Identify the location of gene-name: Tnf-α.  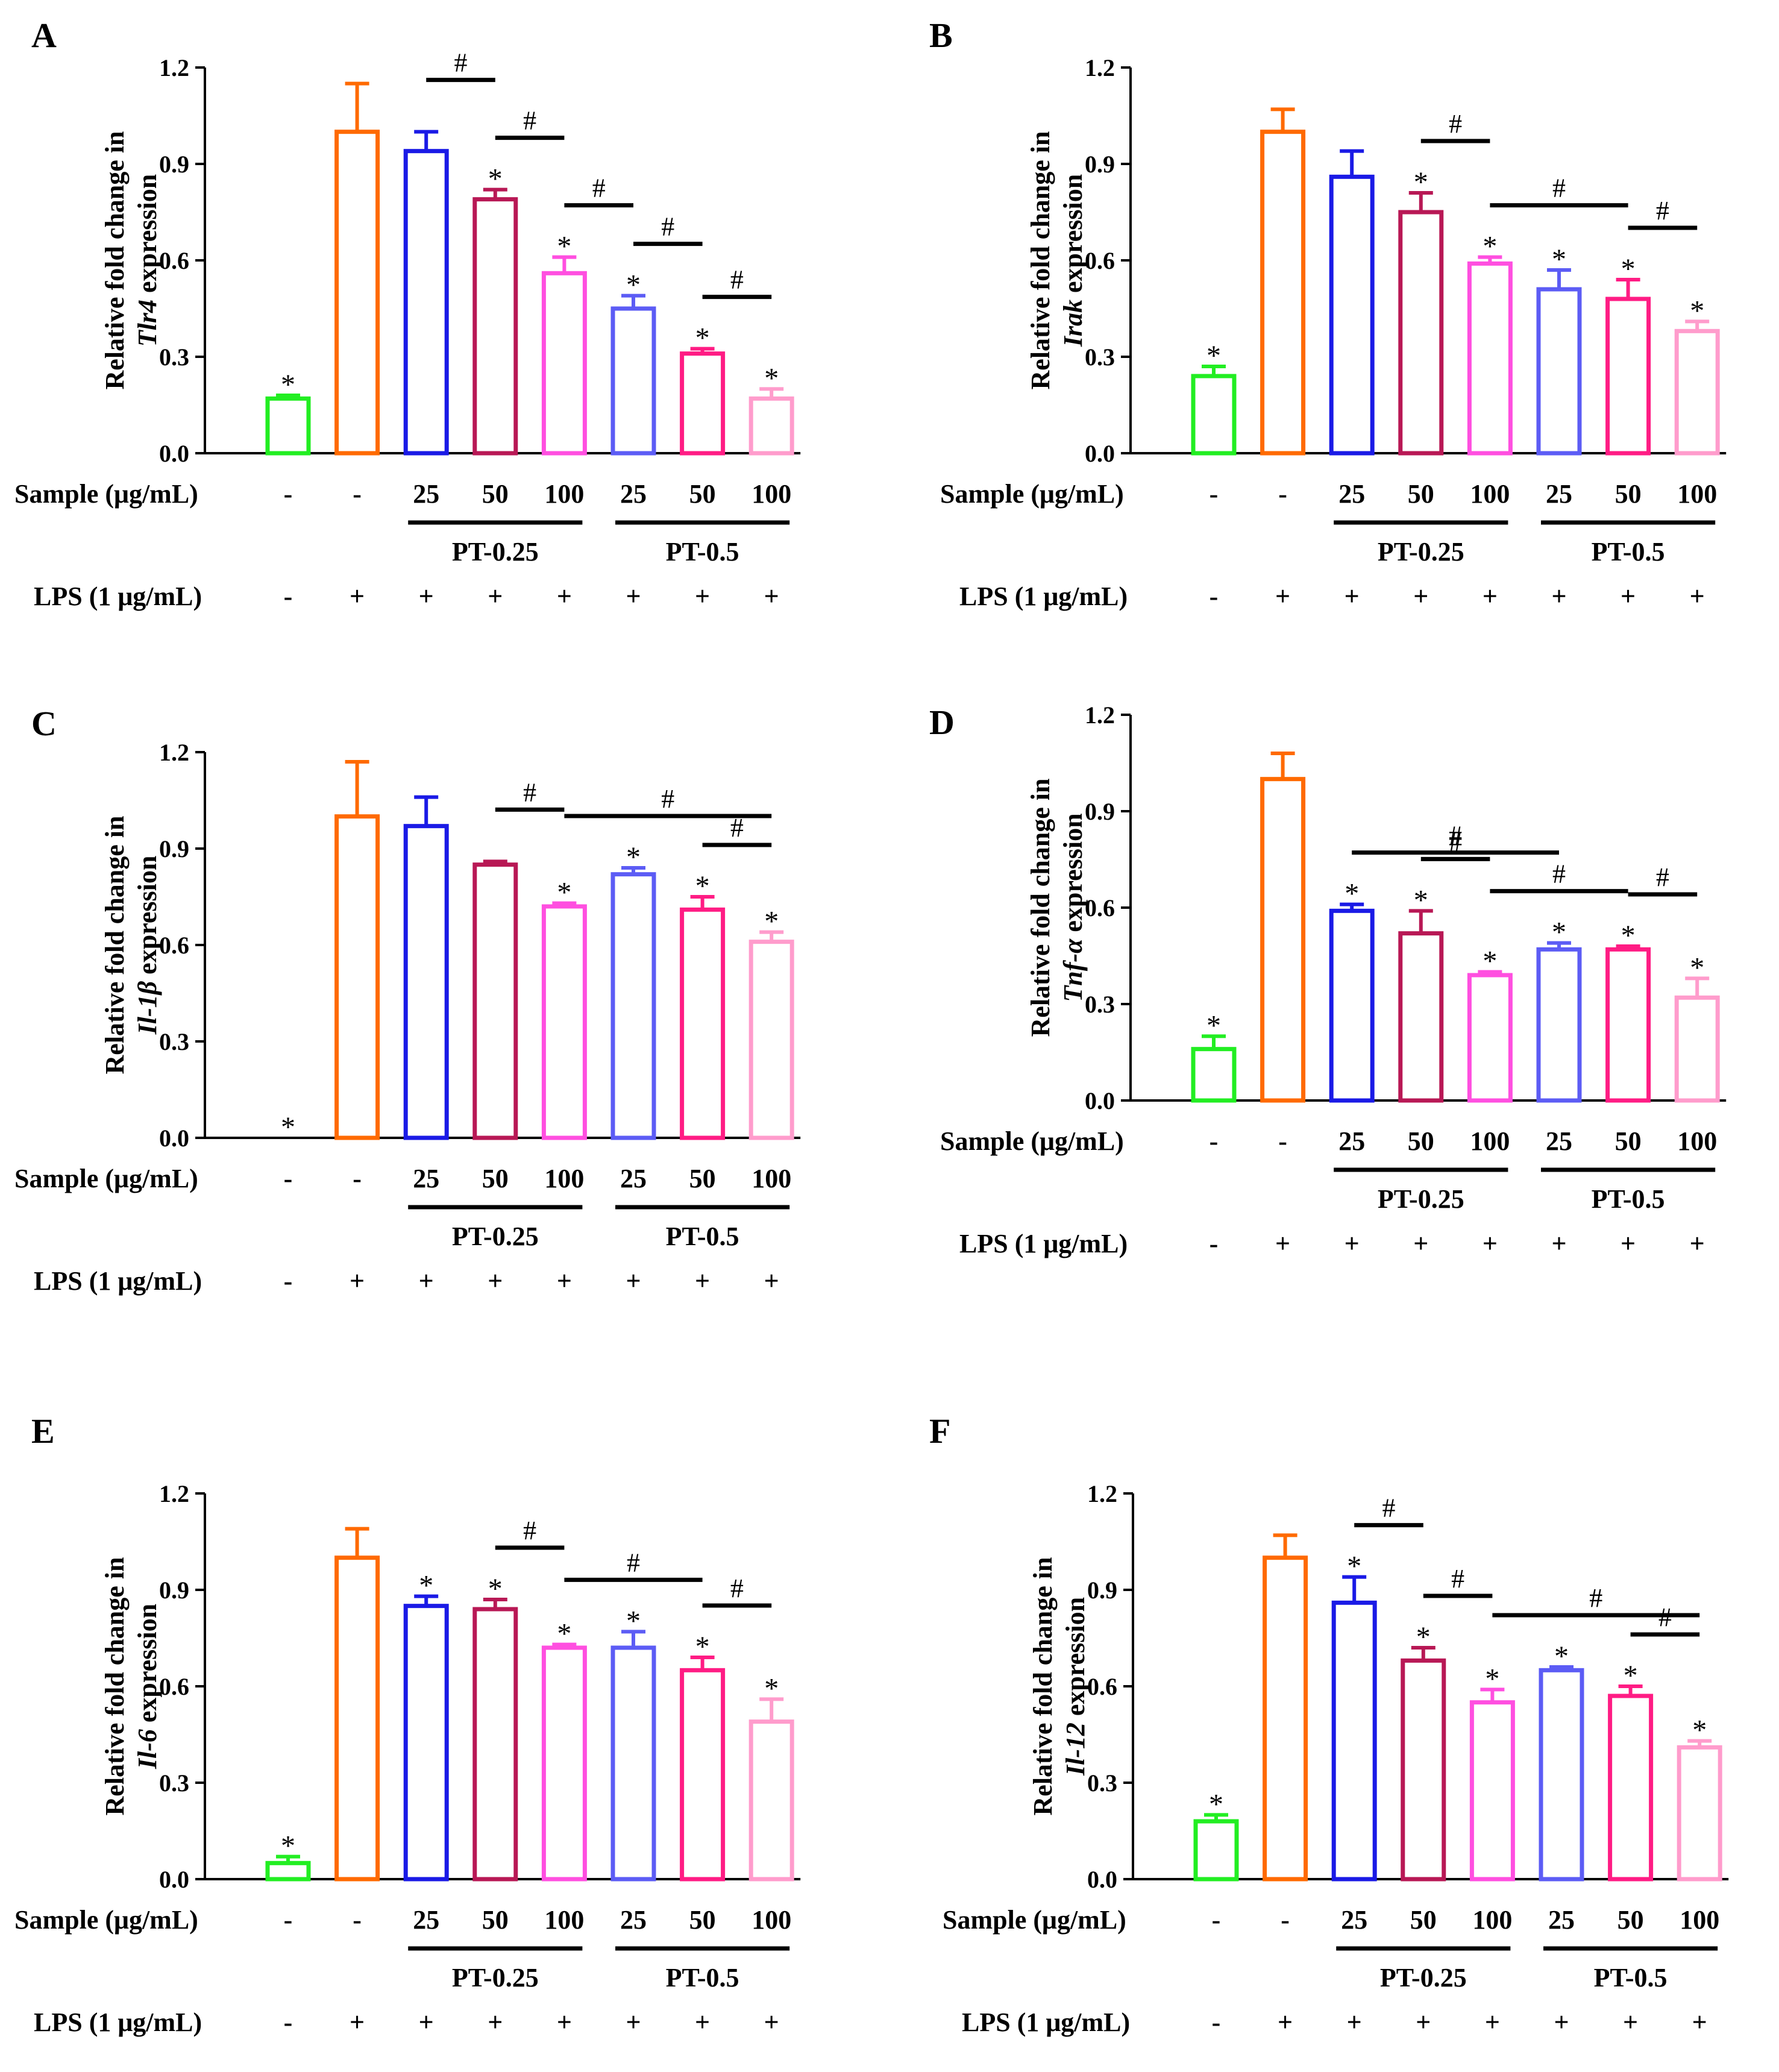
(1073, 970).